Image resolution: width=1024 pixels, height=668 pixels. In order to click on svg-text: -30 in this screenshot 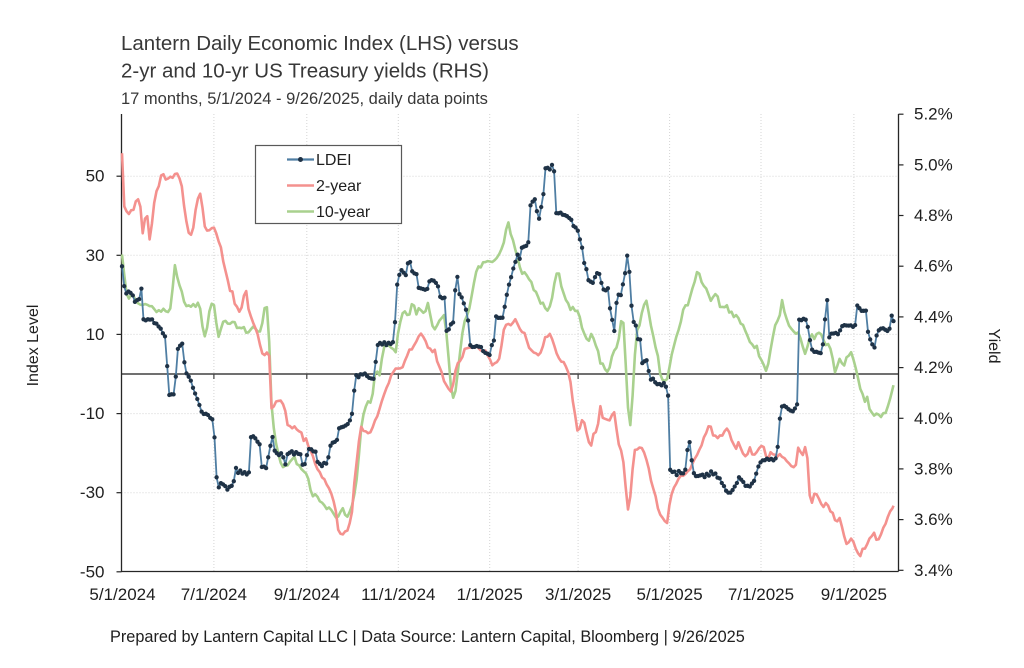, I will do `click(92, 492)`.